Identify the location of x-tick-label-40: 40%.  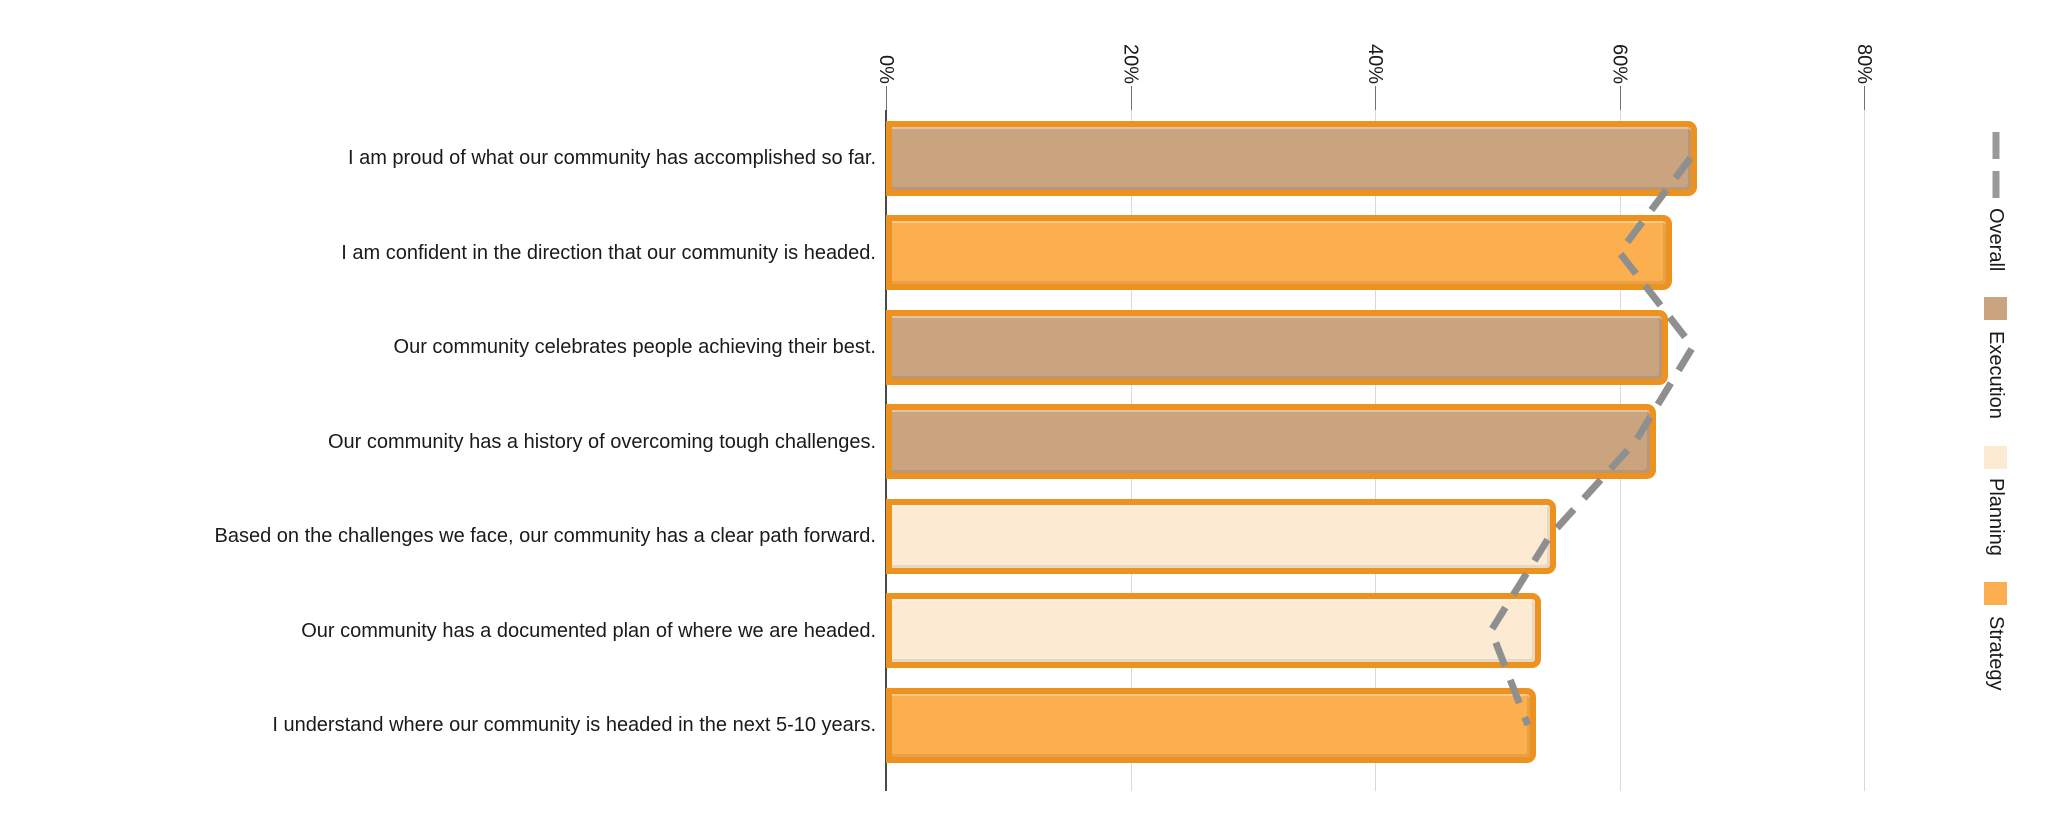
(1375, 63).